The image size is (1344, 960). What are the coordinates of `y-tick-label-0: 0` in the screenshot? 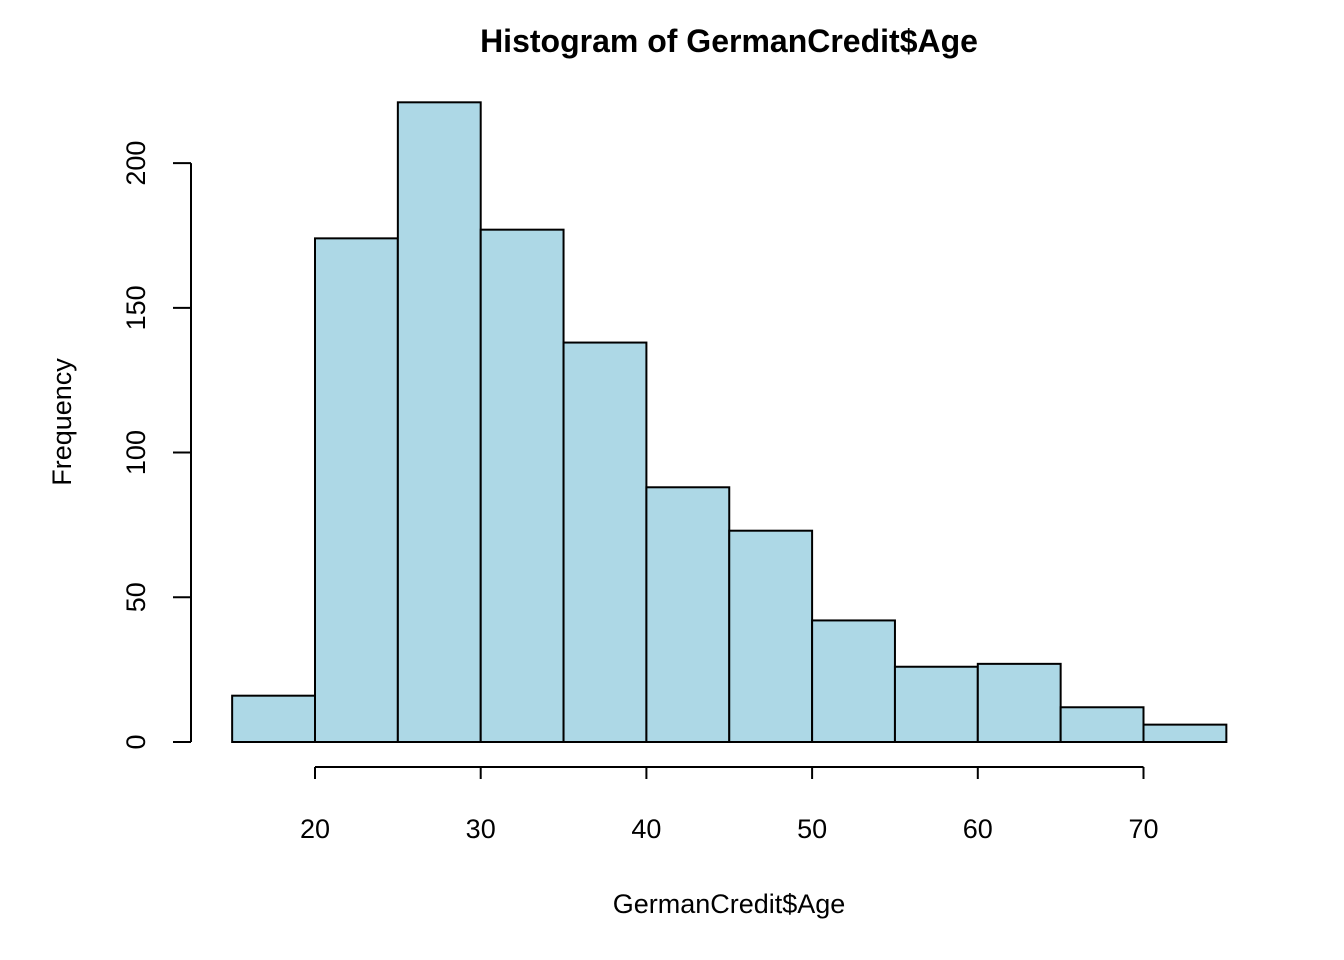 It's located at (136, 741).